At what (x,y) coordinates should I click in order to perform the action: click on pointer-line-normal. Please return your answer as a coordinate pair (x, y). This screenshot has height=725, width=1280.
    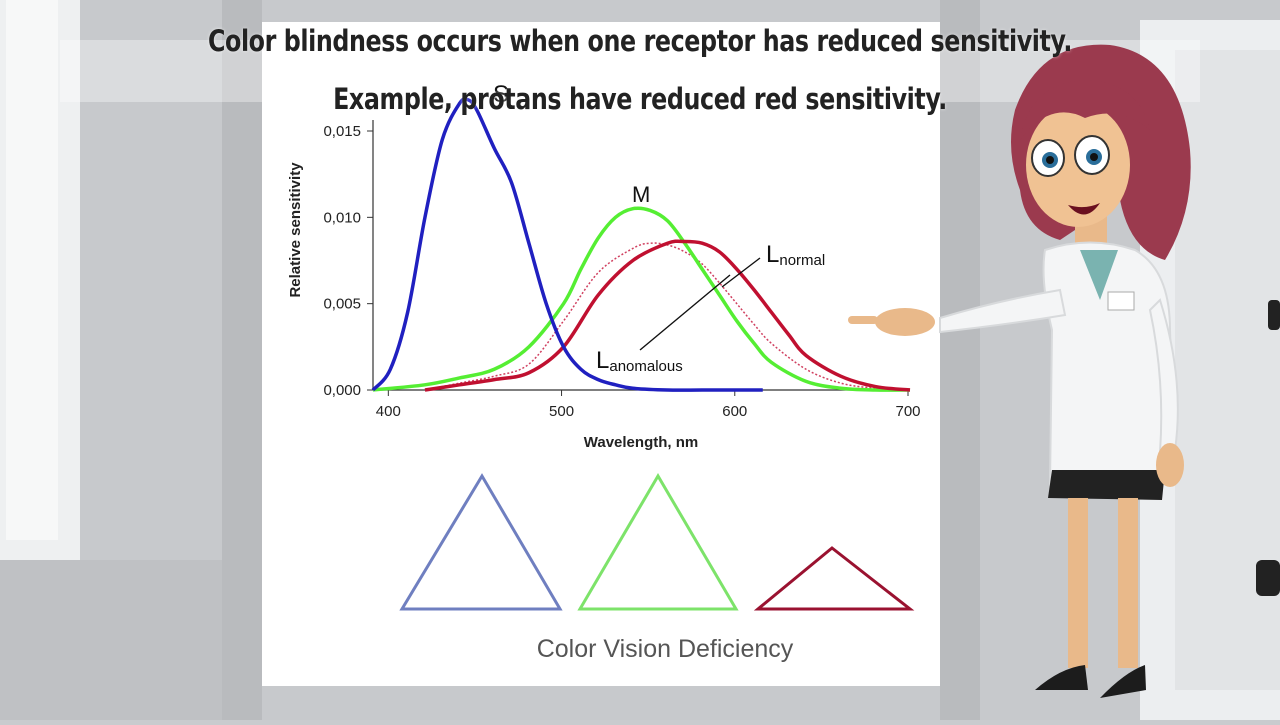
    Looking at the image, I should click on (741, 272).